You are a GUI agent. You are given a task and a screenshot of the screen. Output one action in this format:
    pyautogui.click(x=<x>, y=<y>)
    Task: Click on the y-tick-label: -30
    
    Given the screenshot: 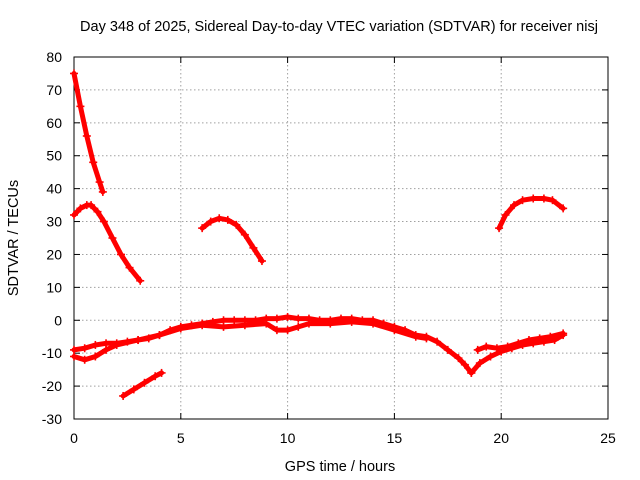 What is the action you would take?
    pyautogui.click(x=52, y=419)
    